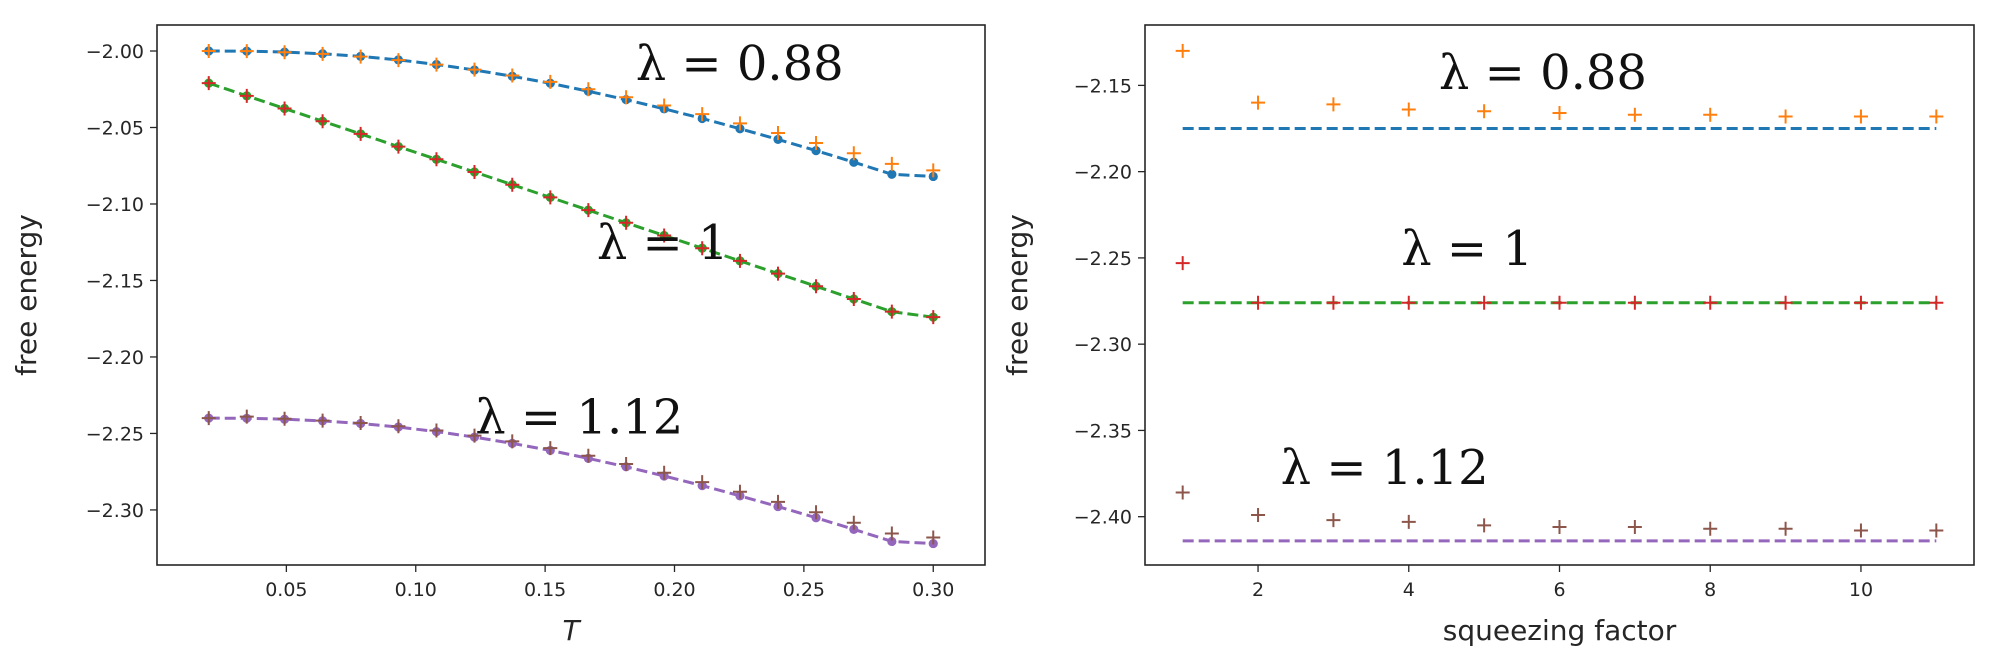 The image size is (1996, 667). Describe the element at coordinates (571, 200) in the screenshot. I see `series-line` at that location.